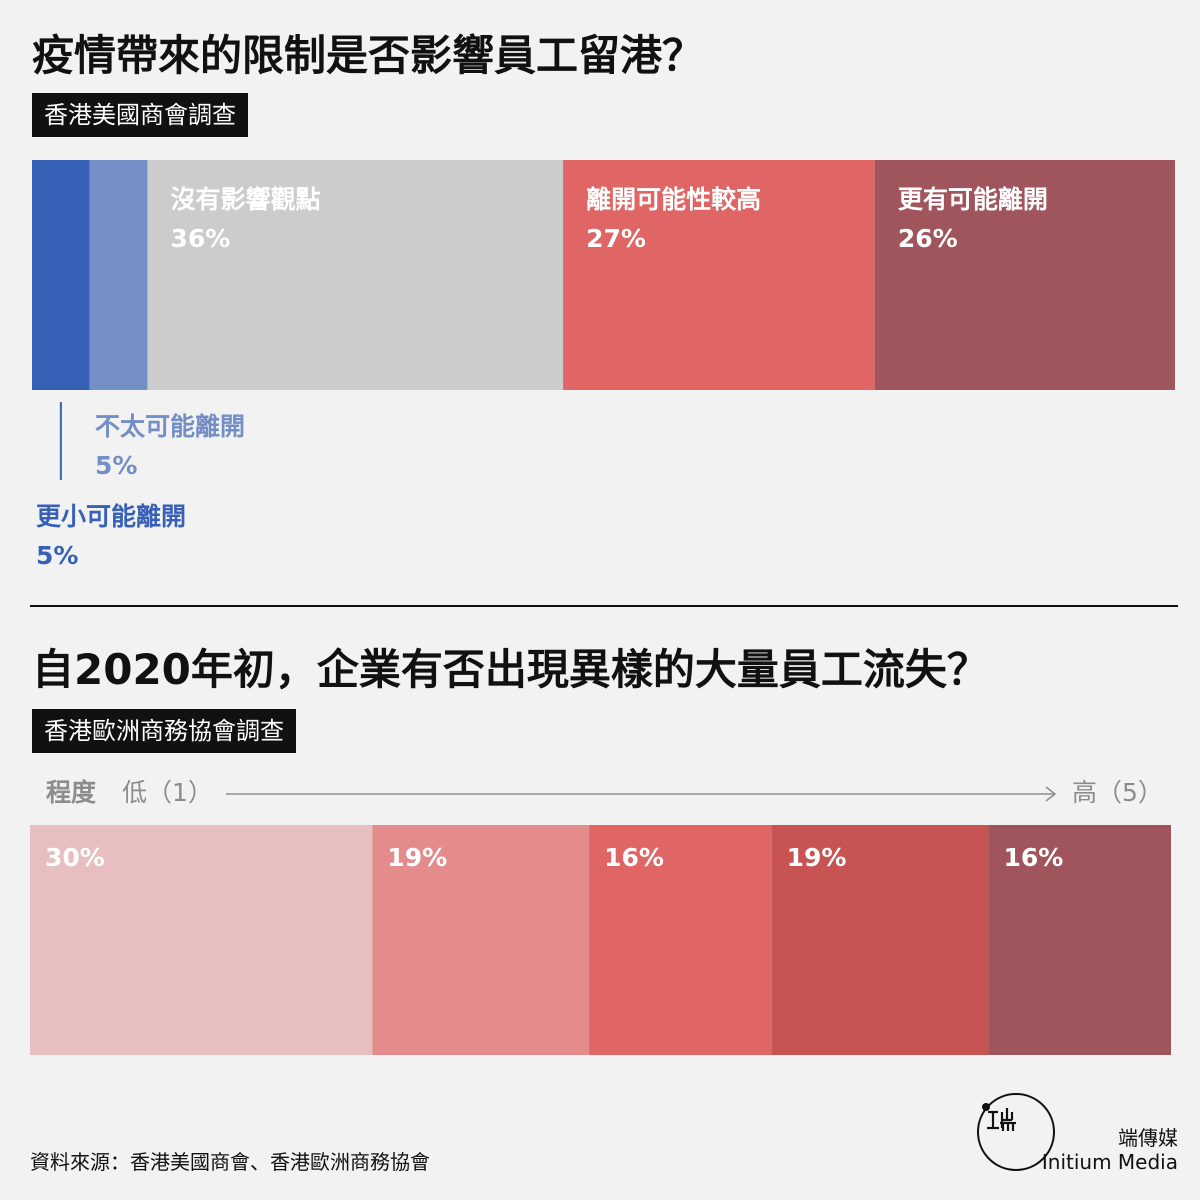 This screenshot has width=1200, height=1200. I want to click on intensity-scale: 程度 低（1） 高（5）, so click(606, 793).